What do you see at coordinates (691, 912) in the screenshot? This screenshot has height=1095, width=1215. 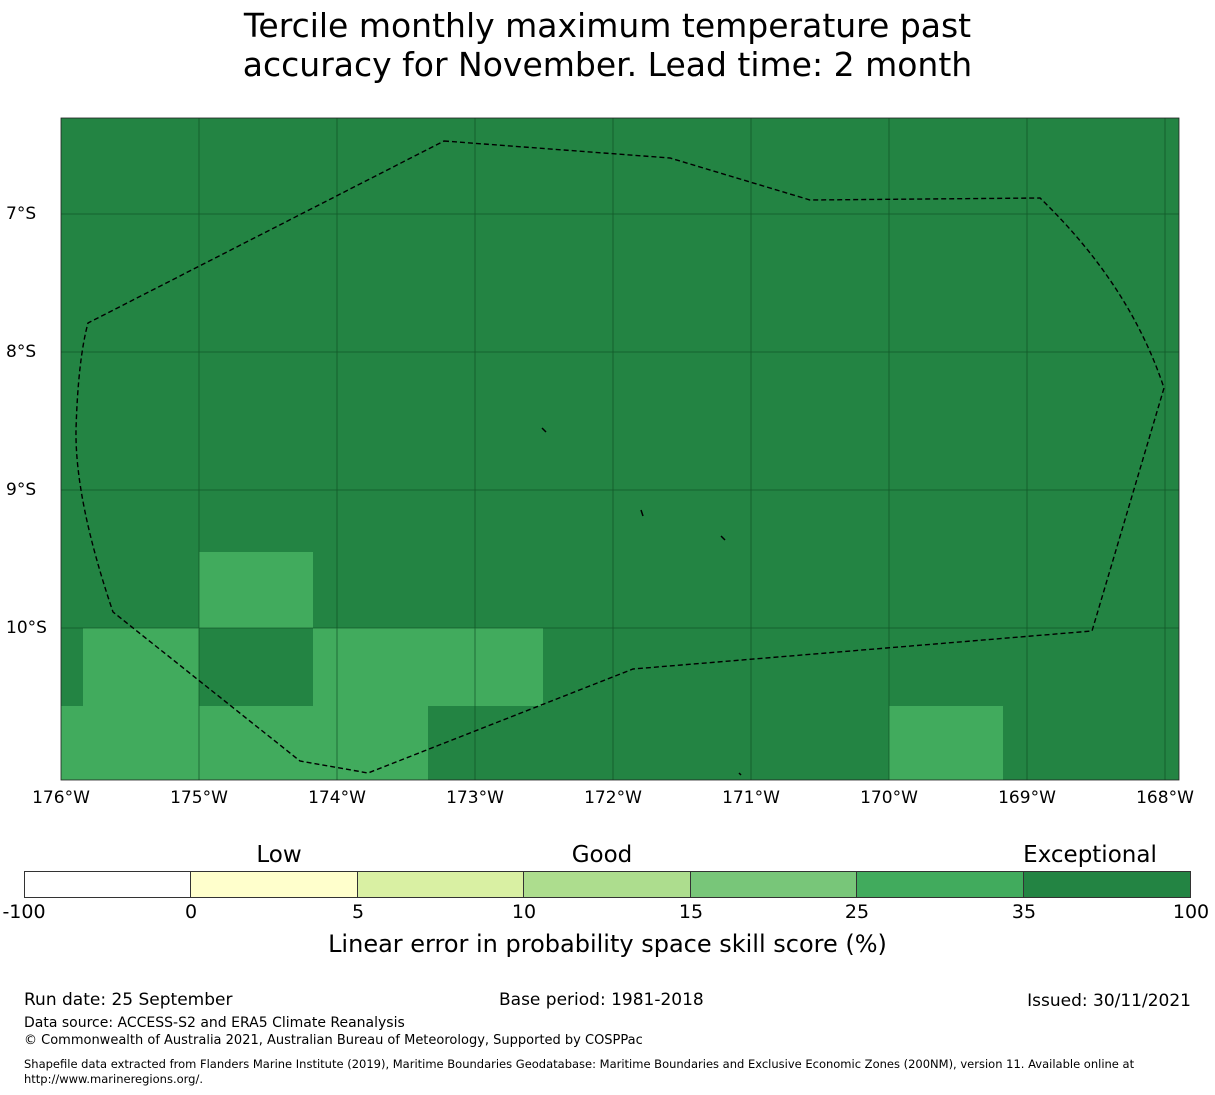 I see `colorbar-tick: 15` at bounding box center [691, 912].